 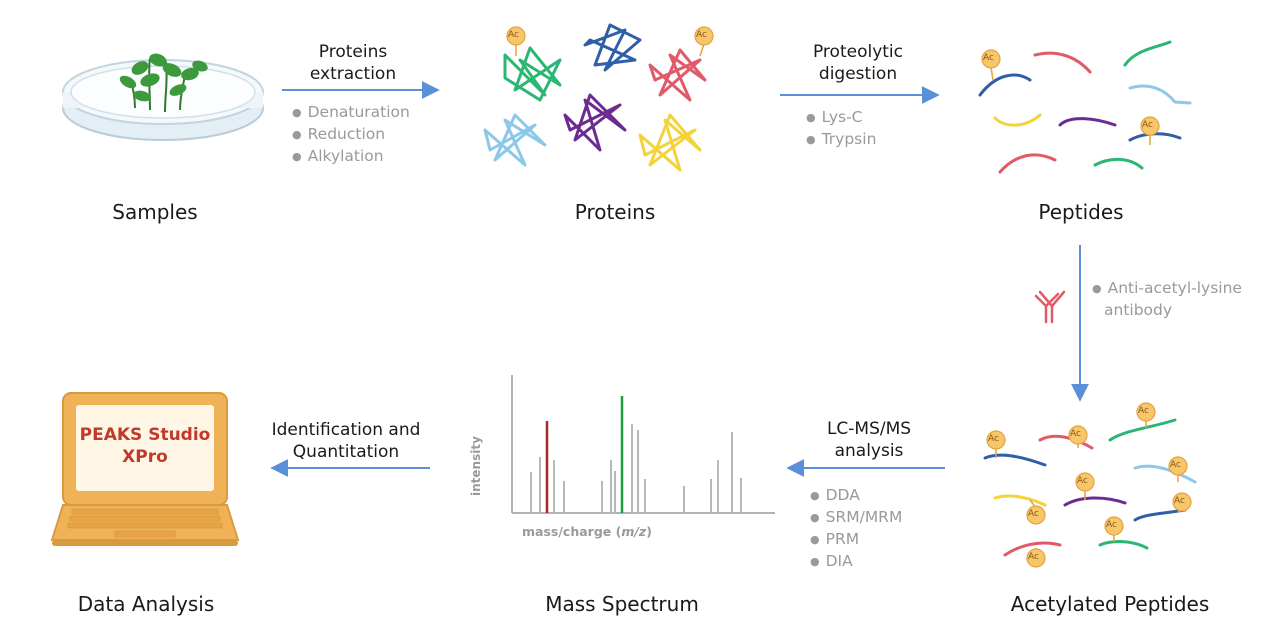 I want to click on stage-label-proteins: Proteins, so click(x=615, y=212).